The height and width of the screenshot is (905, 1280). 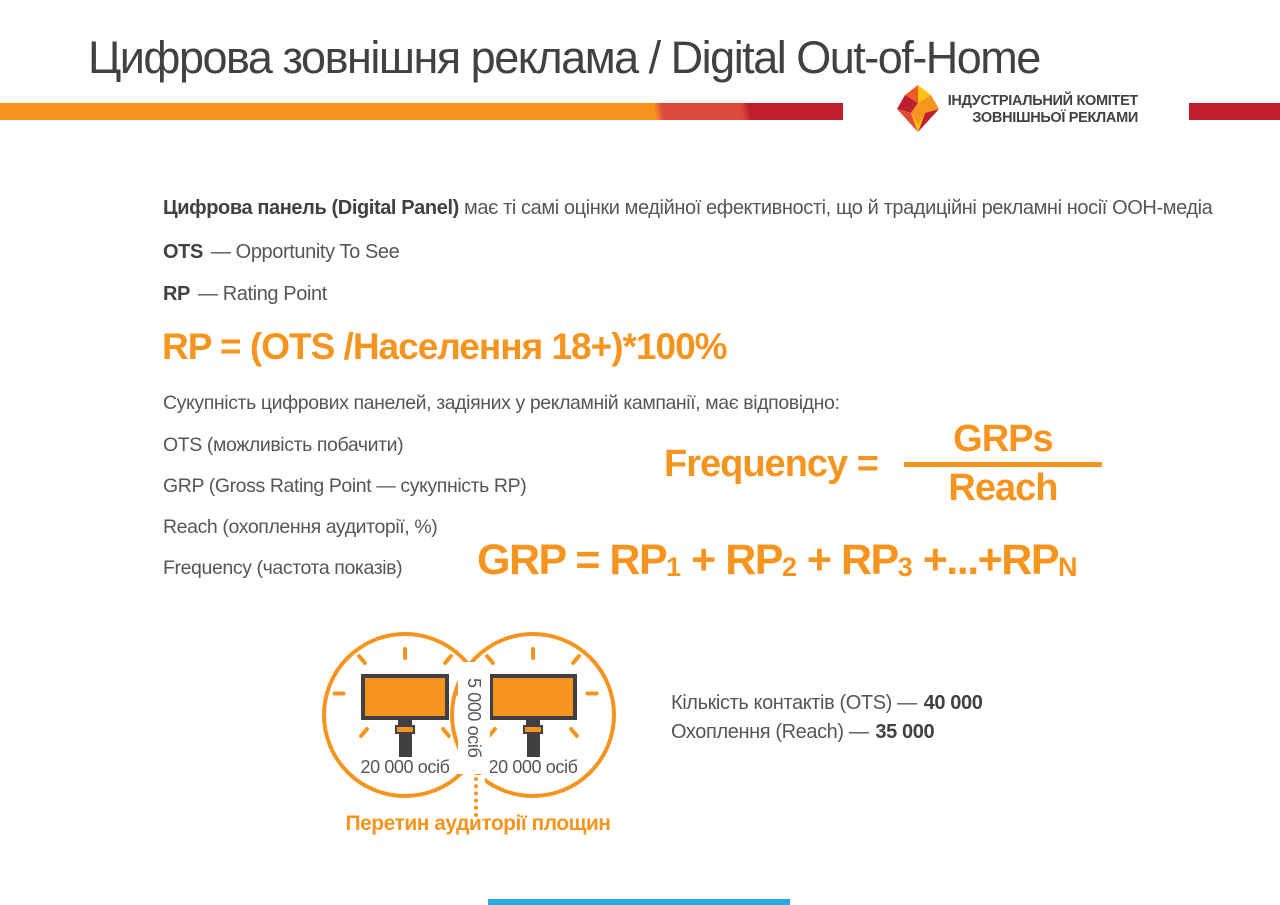 I want to click on rp-formula: RP = (OTS /Населення 18+)*100%, so click(x=445, y=346).